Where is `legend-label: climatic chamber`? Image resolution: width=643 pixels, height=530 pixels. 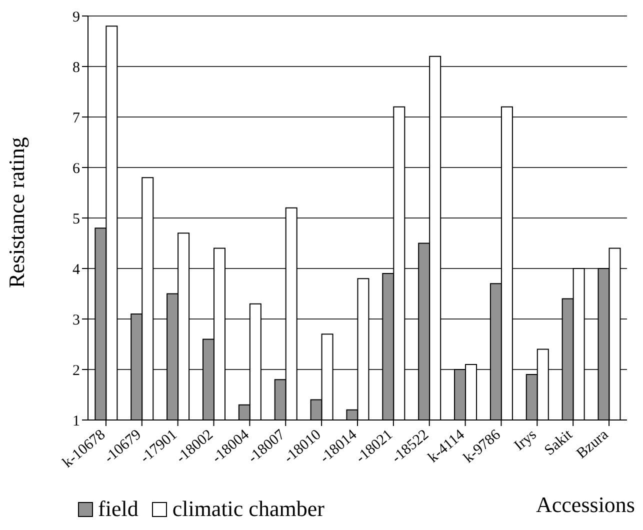 legend-label: climatic chamber is located at coordinates (248, 509).